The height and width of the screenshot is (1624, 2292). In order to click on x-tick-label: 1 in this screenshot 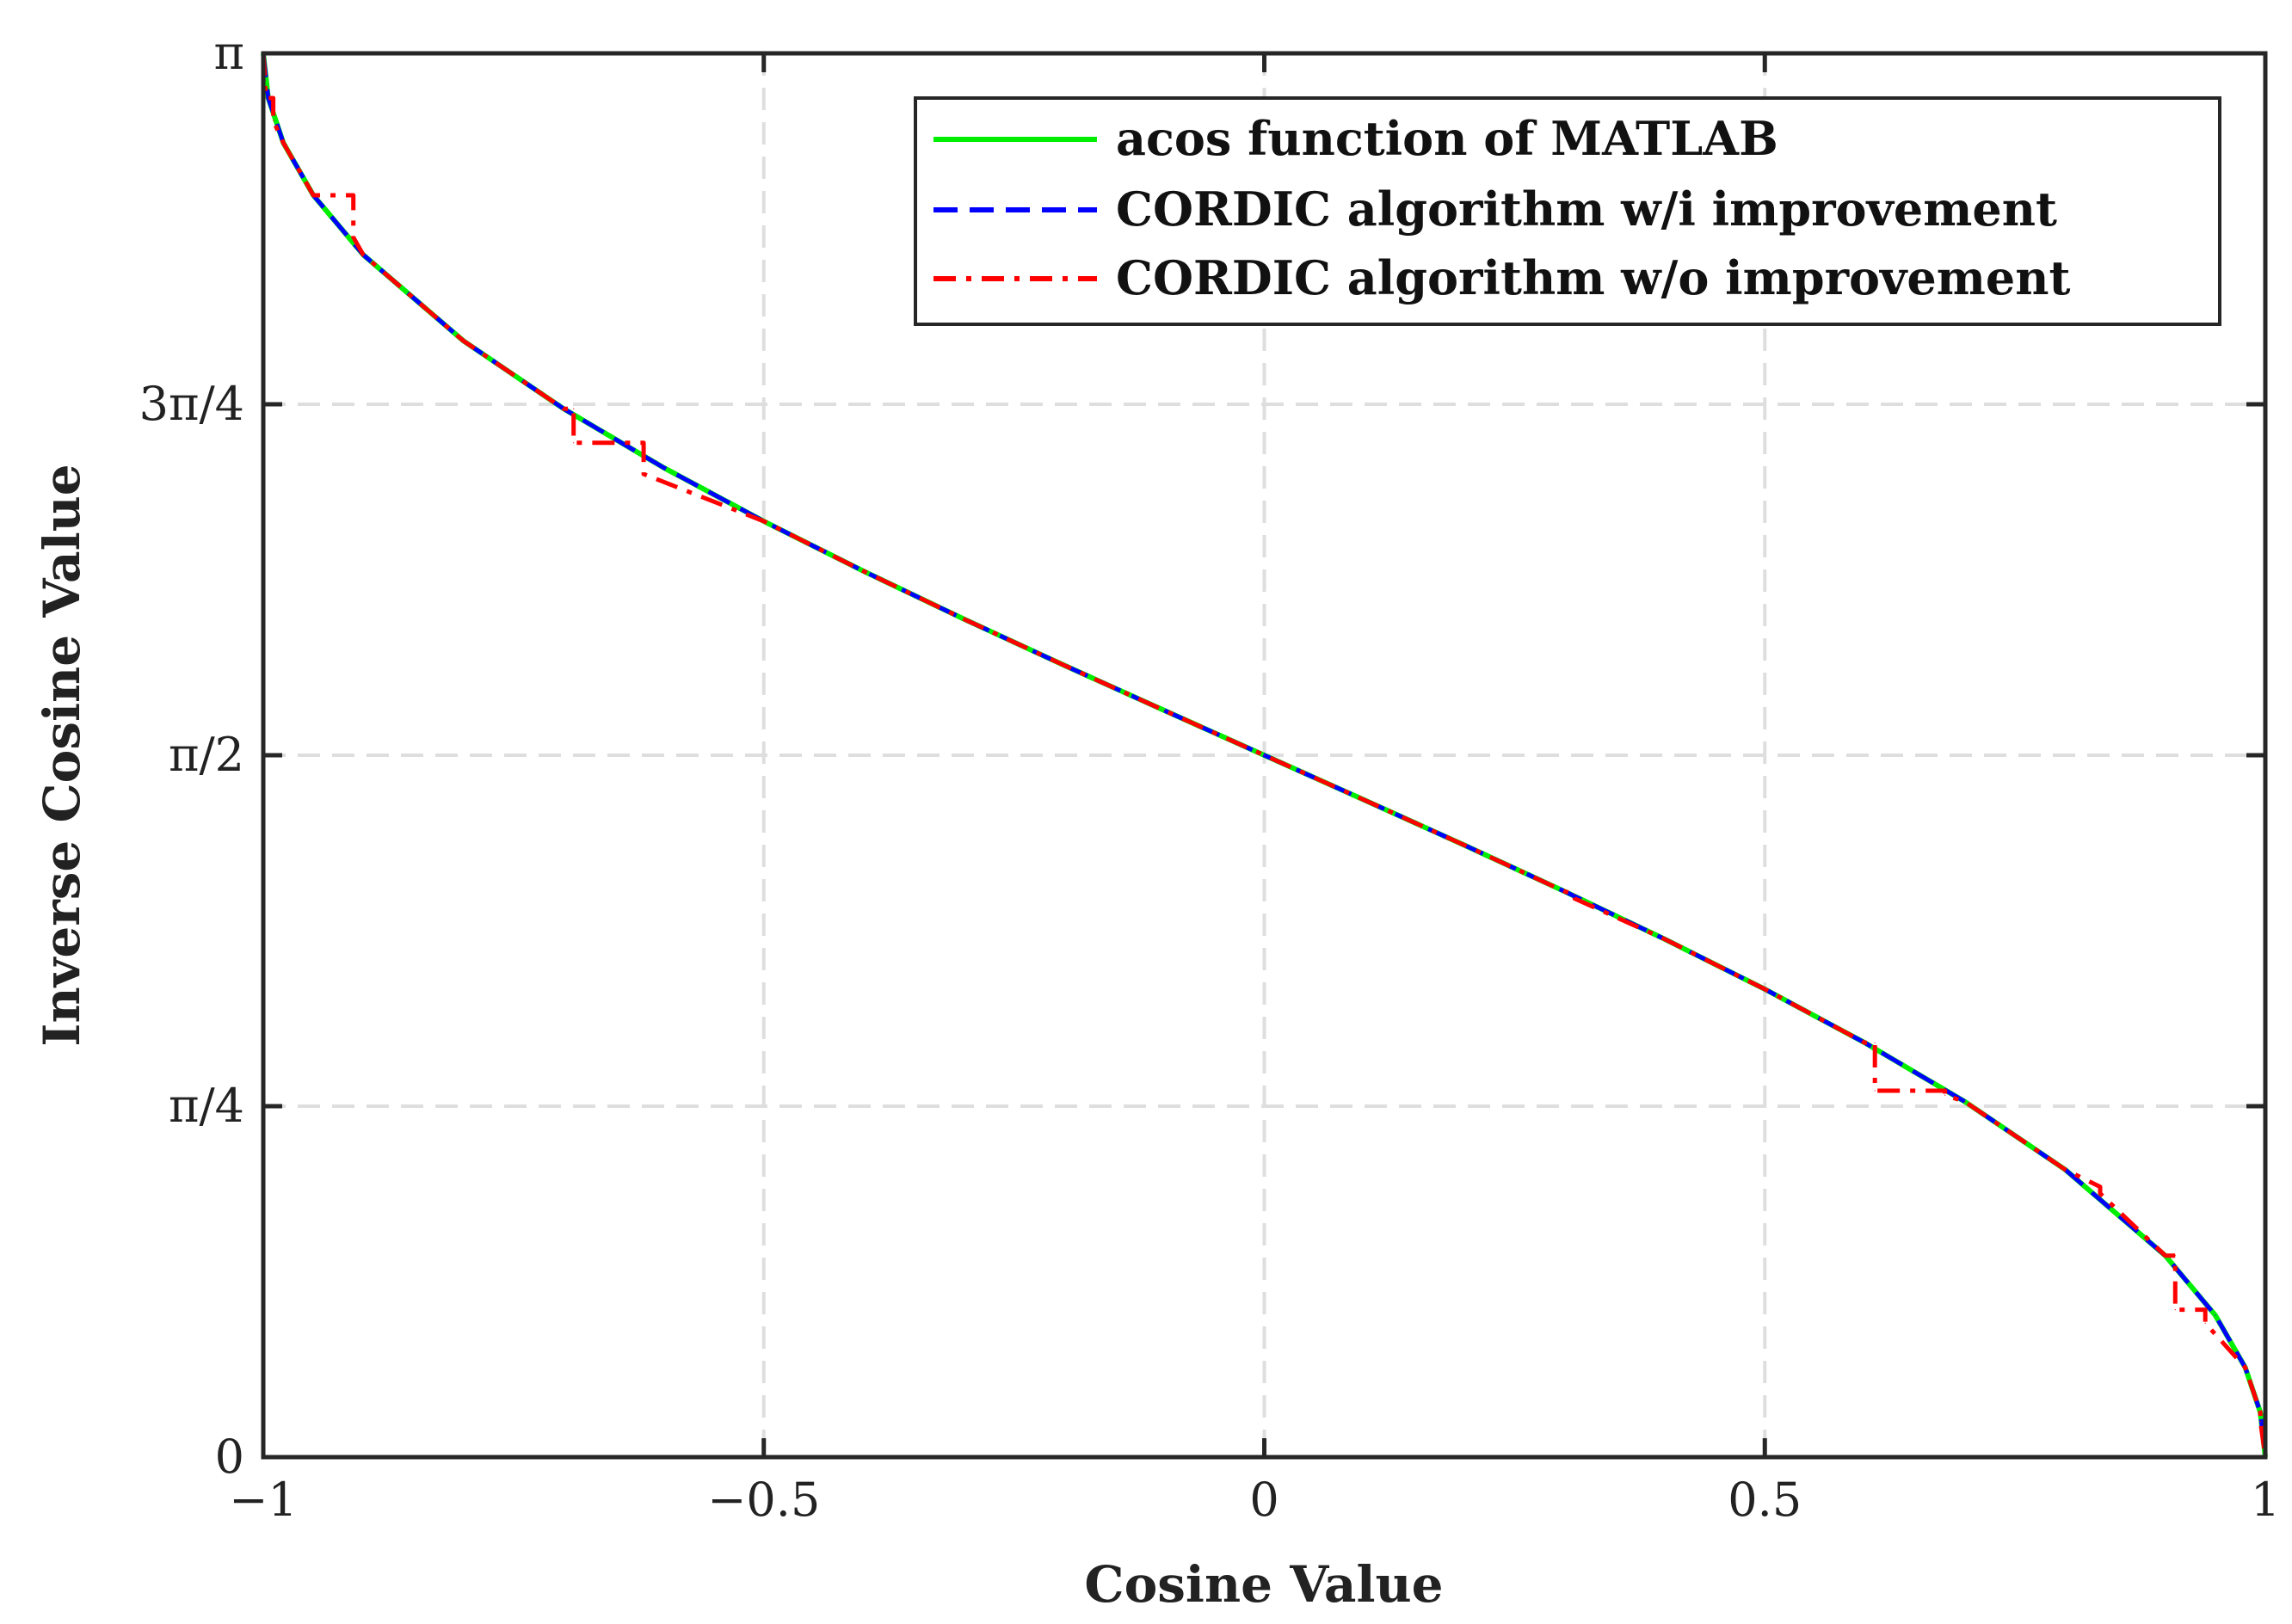, I will do `click(2265, 1500)`.